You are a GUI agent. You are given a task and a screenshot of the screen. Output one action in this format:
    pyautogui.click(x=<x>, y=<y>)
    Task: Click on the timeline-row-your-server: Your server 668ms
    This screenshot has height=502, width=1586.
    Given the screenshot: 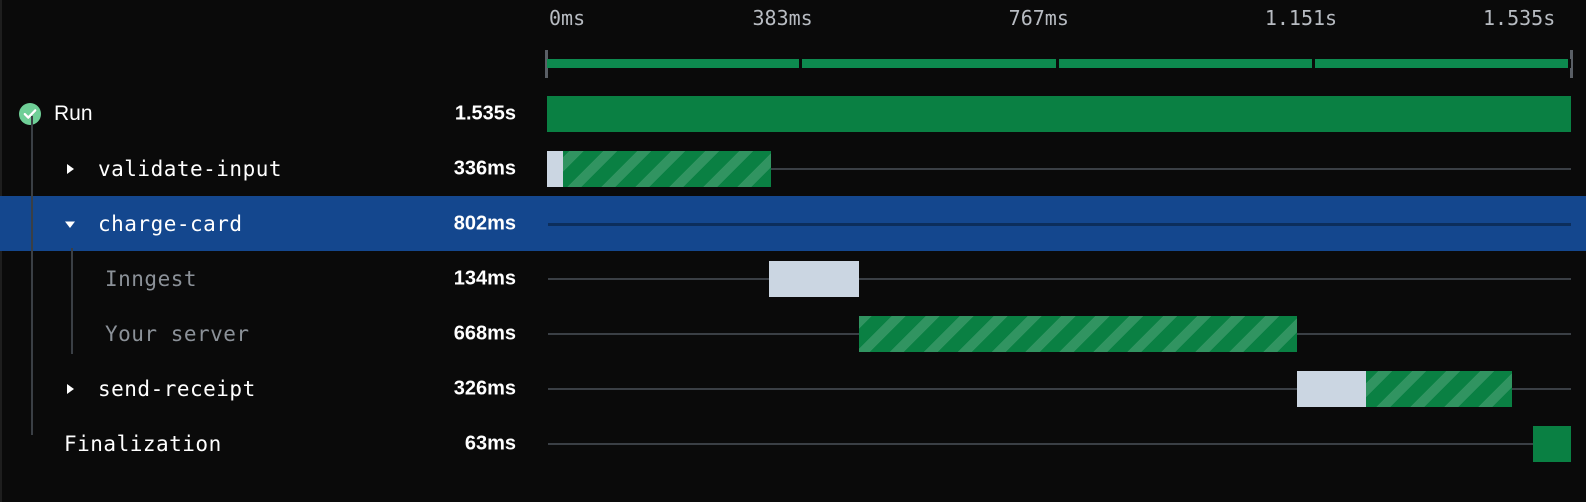 What is the action you would take?
    pyautogui.click(x=793, y=333)
    